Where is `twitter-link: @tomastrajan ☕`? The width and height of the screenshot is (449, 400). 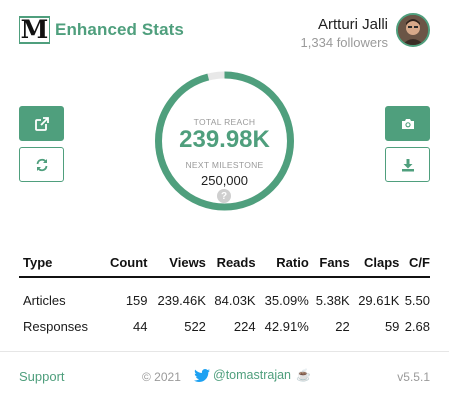
twitter-link: @tomastrajan ☕ is located at coordinates (252, 375).